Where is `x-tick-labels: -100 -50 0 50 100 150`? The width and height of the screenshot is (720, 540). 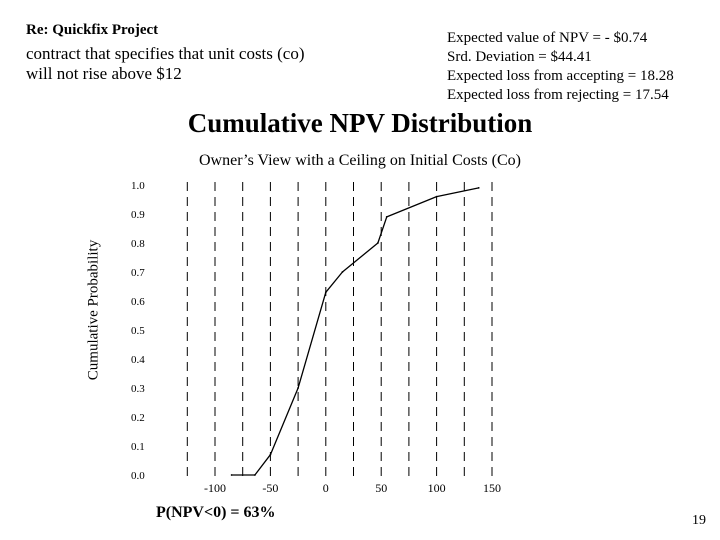
x-tick-labels: -100 -50 0 50 100 150 is located at coordinates (352, 488).